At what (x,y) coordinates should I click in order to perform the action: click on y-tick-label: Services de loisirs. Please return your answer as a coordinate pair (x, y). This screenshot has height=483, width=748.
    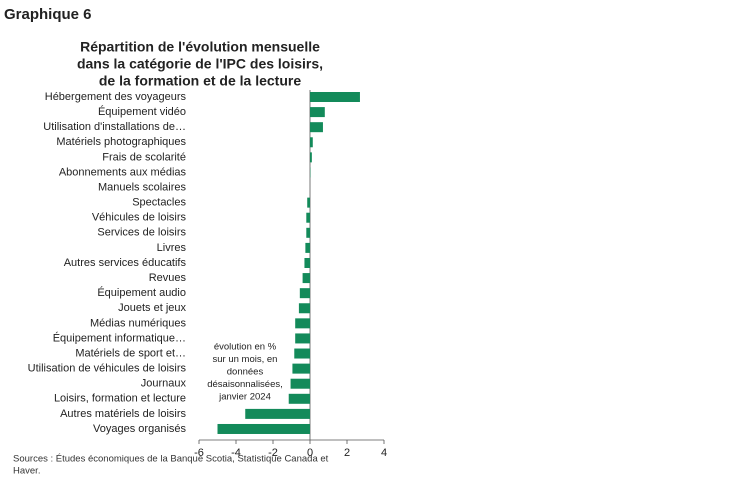
    Looking at the image, I should click on (141, 233).